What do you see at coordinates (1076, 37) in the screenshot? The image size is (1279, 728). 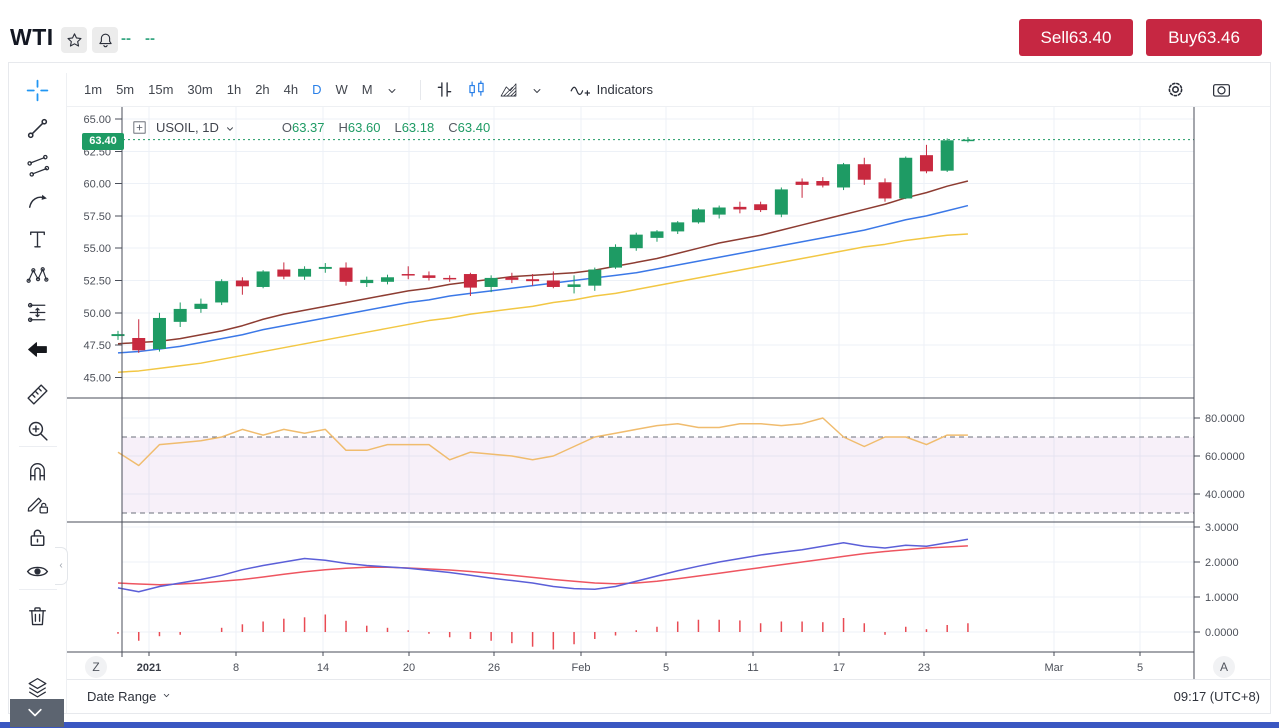 I see `sell-button: Sell63.40` at bounding box center [1076, 37].